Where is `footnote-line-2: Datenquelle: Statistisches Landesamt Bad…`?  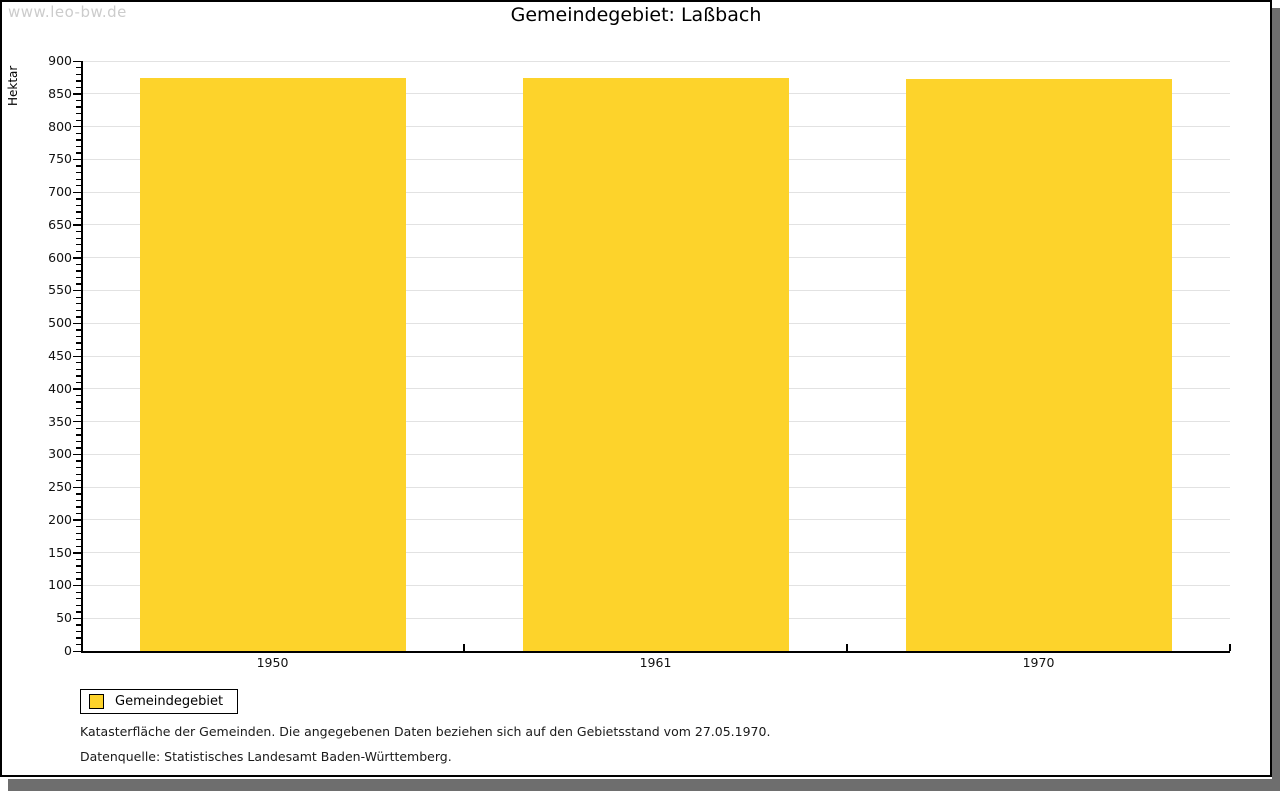 footnote-line-2: Datenquelle: Statistisches Landesamt Bad… is located at coordinates (266, 756).